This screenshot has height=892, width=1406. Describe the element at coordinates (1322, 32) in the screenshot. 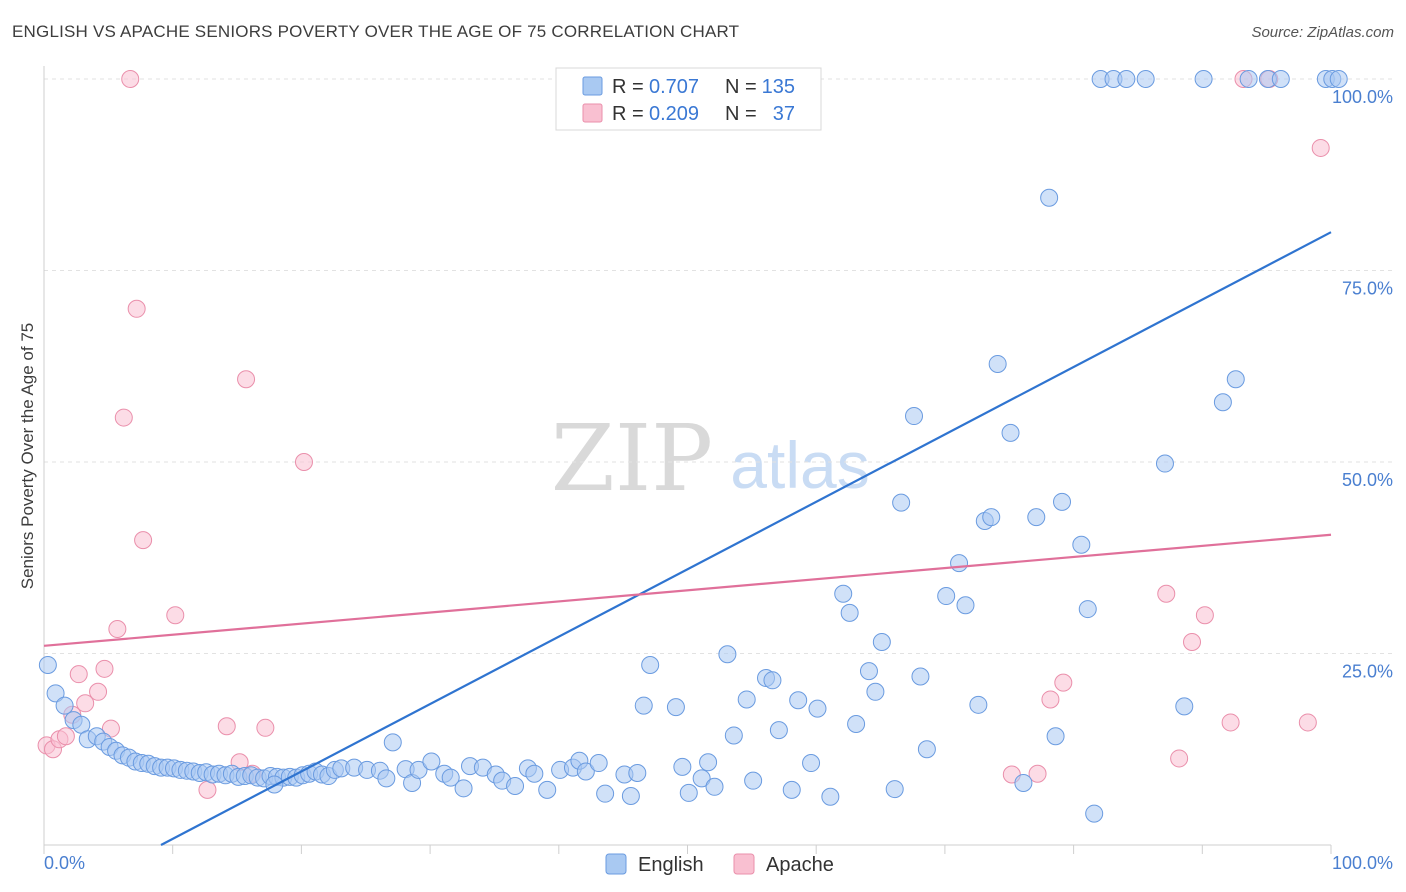

I see `source-credit: Source: ZipAtlas.com` at that location.